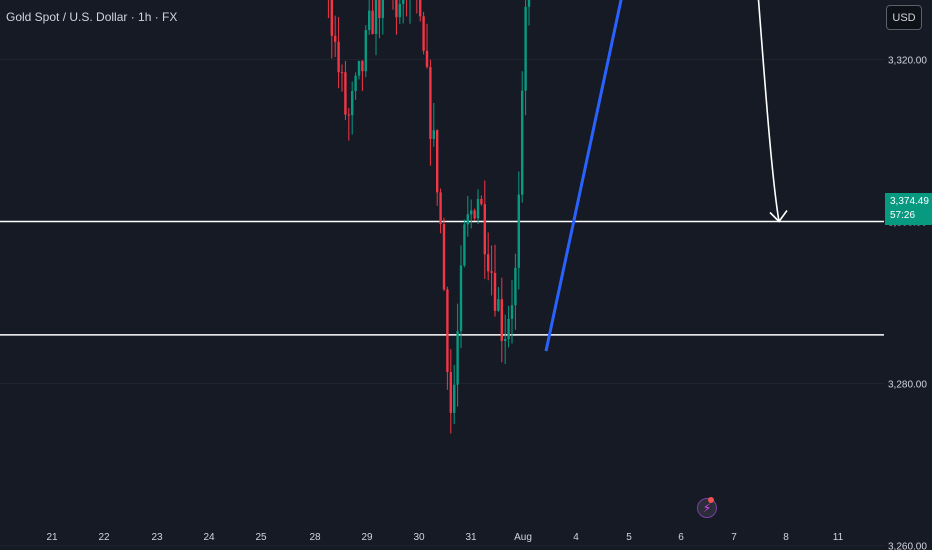  I want to click on time-tick-label: 6, so click(681, 537).